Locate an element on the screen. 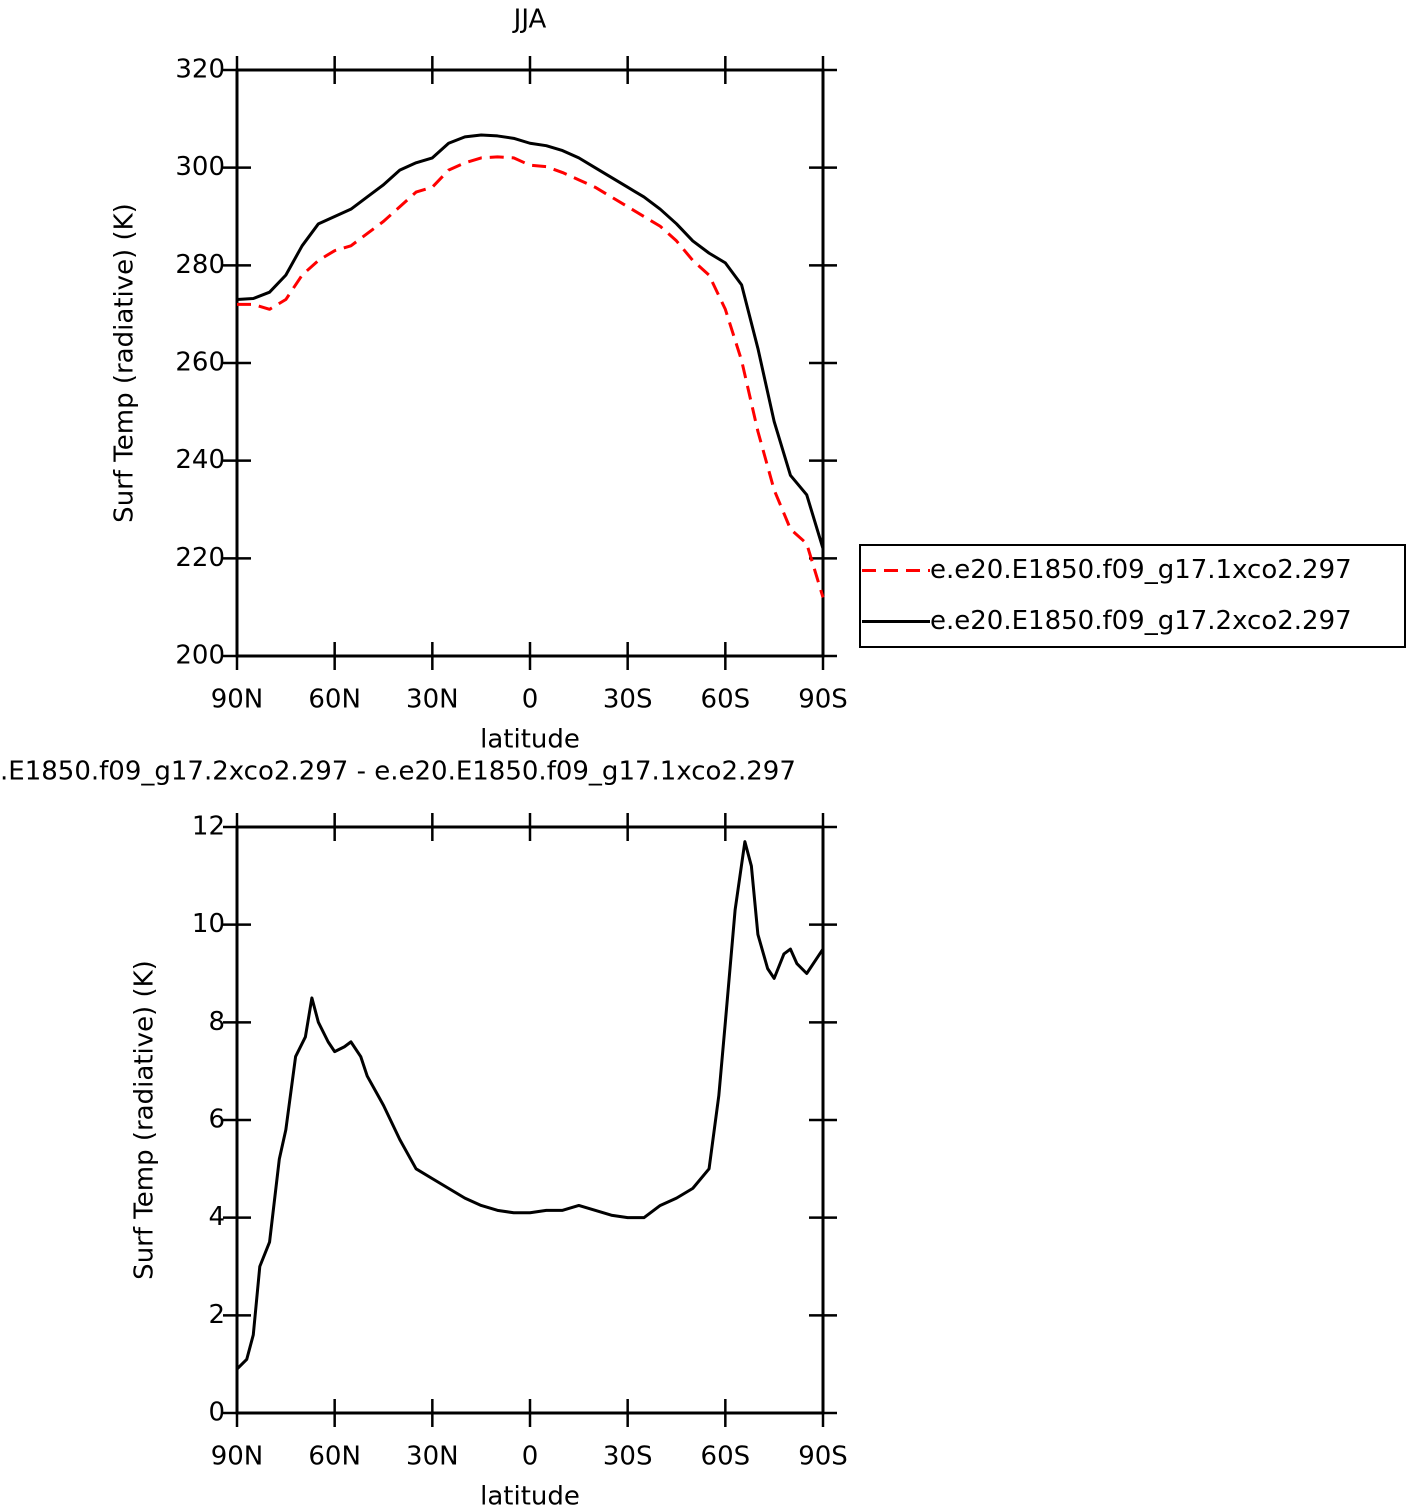 Image resolution: width=1413 pixels, height=1512 pixels. y-tick-label: 240 is located at coordinates (200, 460).